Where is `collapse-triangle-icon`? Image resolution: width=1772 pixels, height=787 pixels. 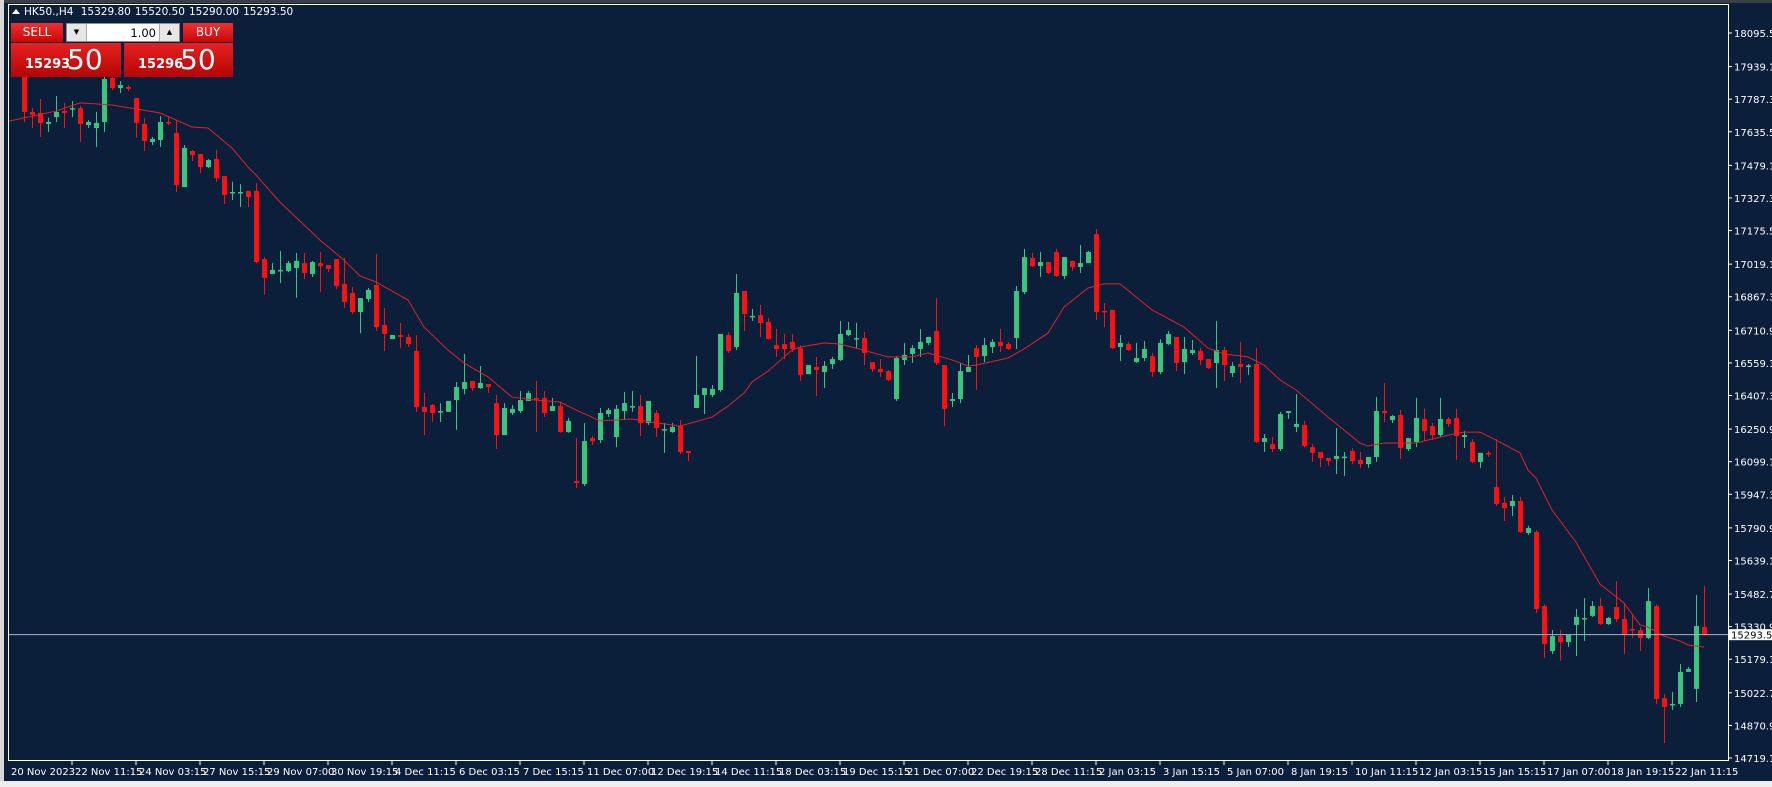
collapse-triangle-icon is located at coordinates (16, 11).